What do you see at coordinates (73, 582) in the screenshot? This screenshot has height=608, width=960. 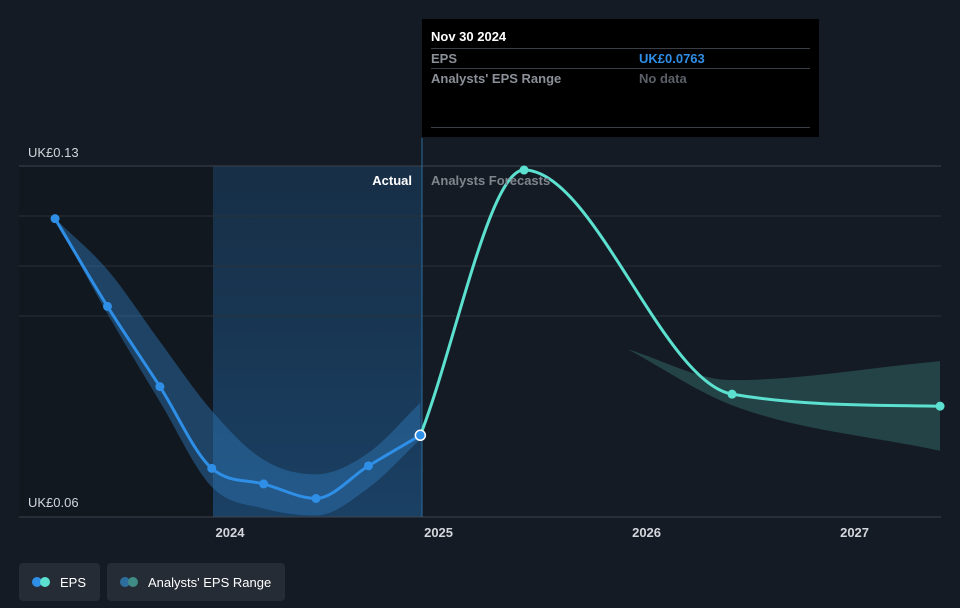 I see `legend-eps-label: EPS` at bounding box center [73, 582].